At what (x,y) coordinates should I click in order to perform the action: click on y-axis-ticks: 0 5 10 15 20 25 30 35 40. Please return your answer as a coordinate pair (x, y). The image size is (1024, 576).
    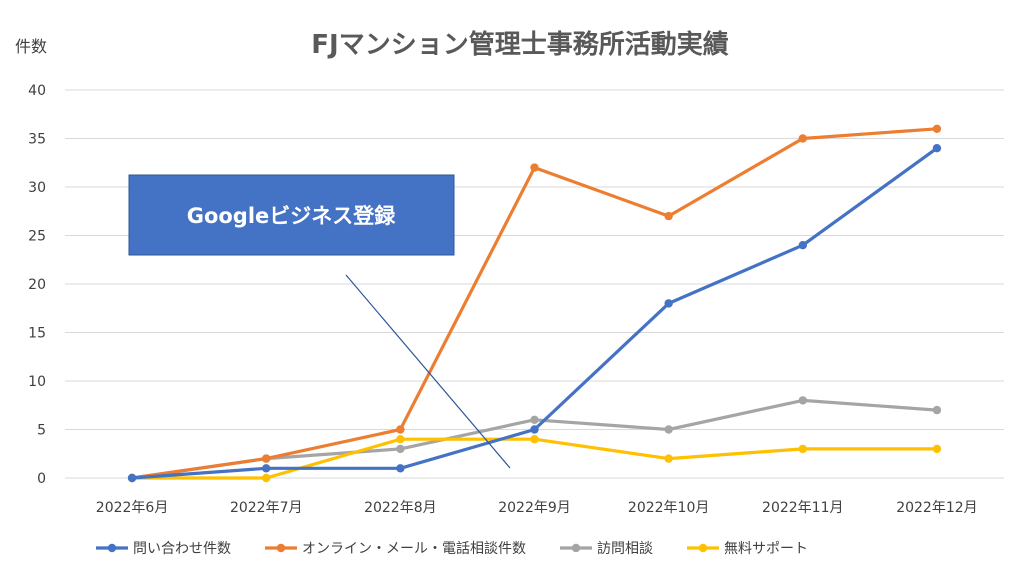
    Looking at the image, I should click on (37, 285).